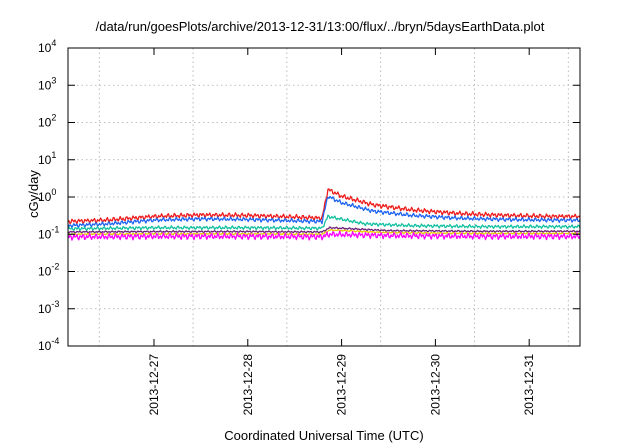 This screenshot has width=640, height=448. Describe the element at coordinates (154, 385) in the screenshot. I see `x-tick-label: 2013-12-27` at that location.